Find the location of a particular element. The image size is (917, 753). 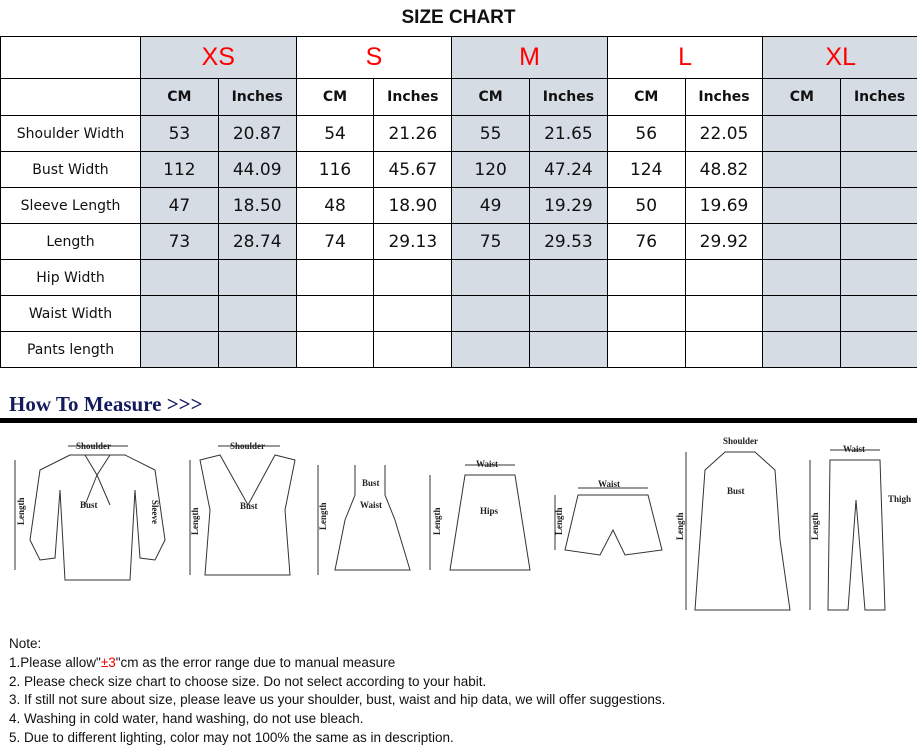

shorts-illustration: Waist Length is located at coordinates (608, 517).